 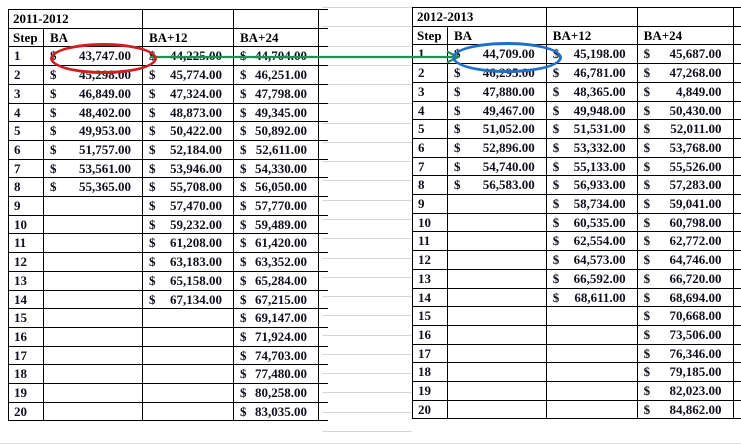 I want to click on cell-ba24: $74,703.00, so click(x=276, y=355).